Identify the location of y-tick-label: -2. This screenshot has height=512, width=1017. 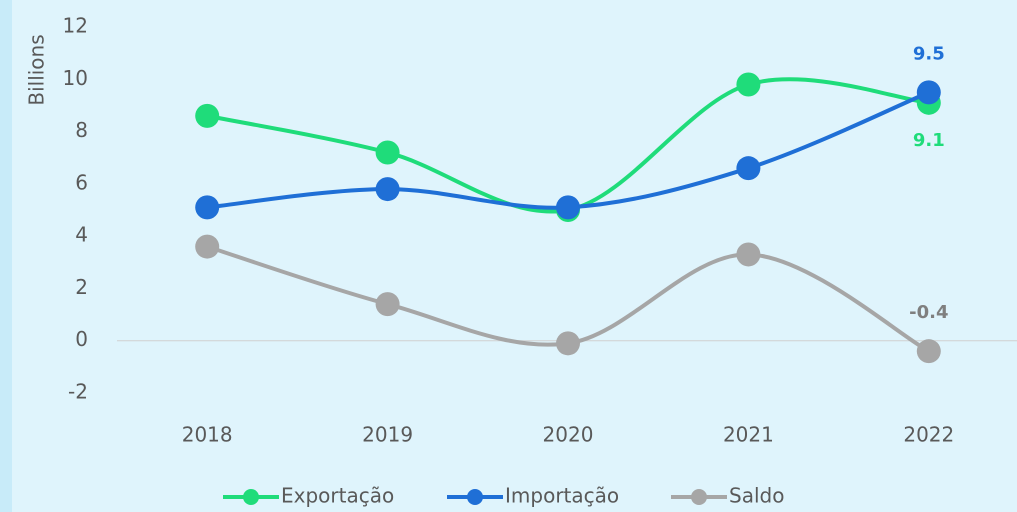
(78, 392).